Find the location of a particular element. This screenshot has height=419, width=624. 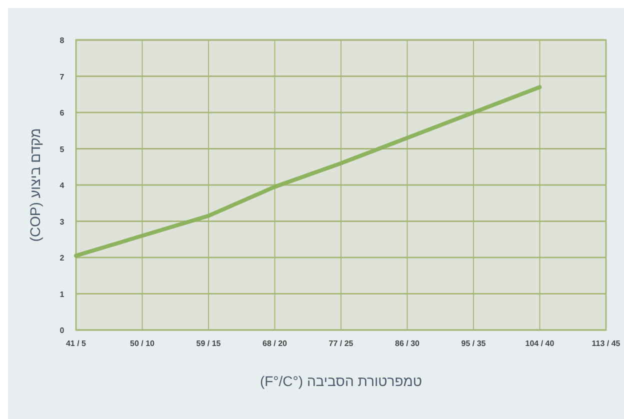

x-tick-label: 86 / 30 is located at coordinates (407, 343).